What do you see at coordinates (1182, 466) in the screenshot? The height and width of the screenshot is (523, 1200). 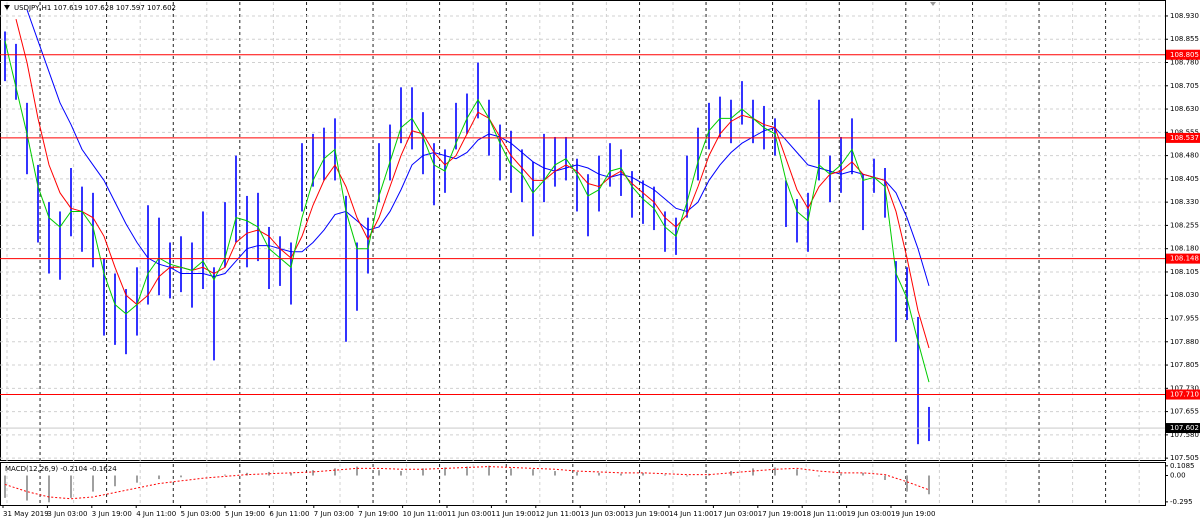 I see `macd-y-tick-label: 0.1085` at bounding box center [1182, 466].